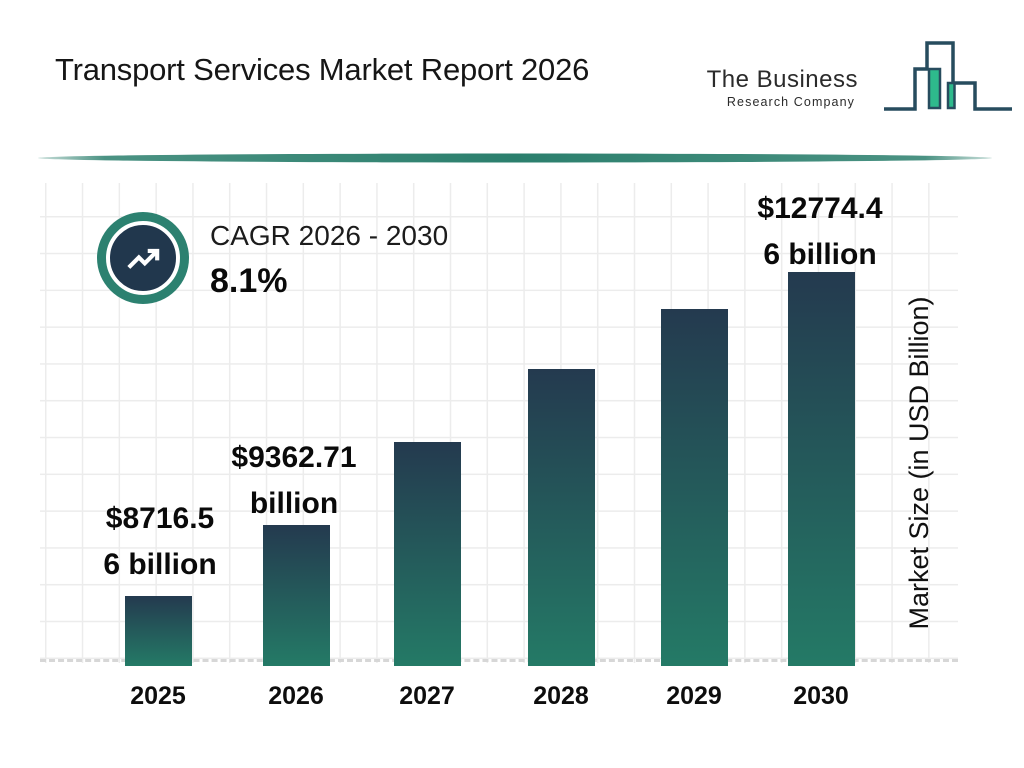 The height and width of the screenshot is (768, 1024). What do you see at coordinates (782, 79) in the screenshot?
I see `logo-company-name: The Business` at bounding box center [782, 79].